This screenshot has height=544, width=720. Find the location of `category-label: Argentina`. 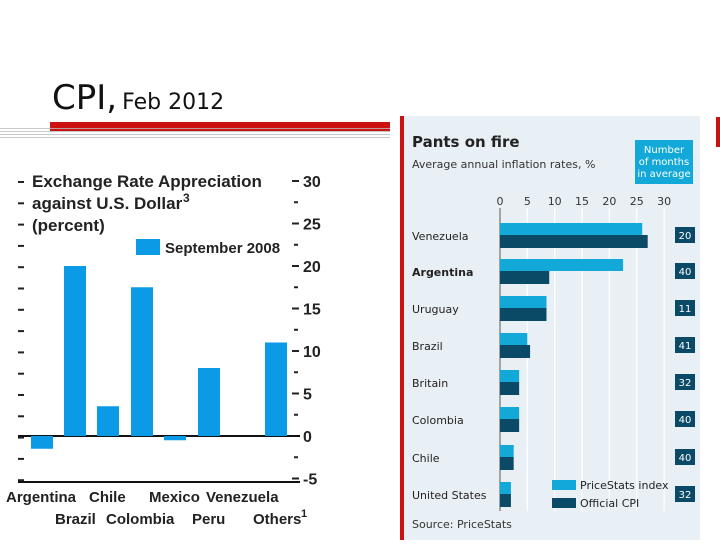

category-label: Argentina is located at coordinates (442, 272).